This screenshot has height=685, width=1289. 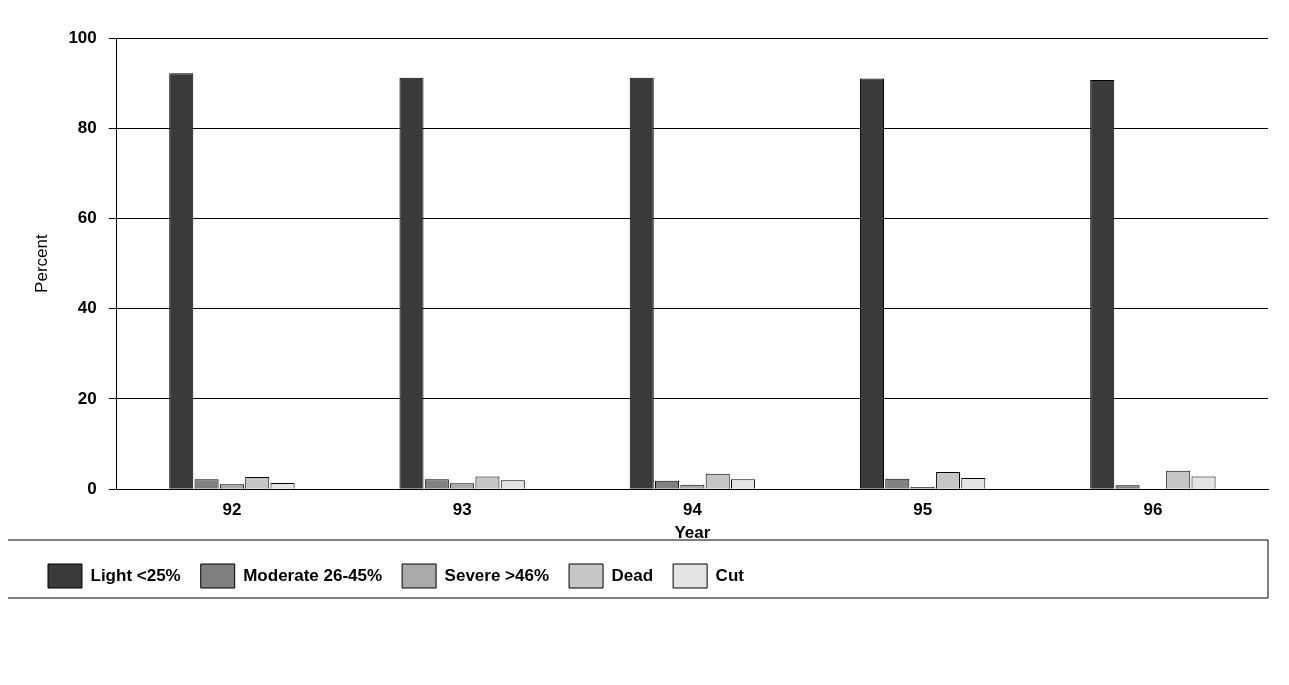 I want to click on y-tick-label: 0, so click(x=92, y=488).